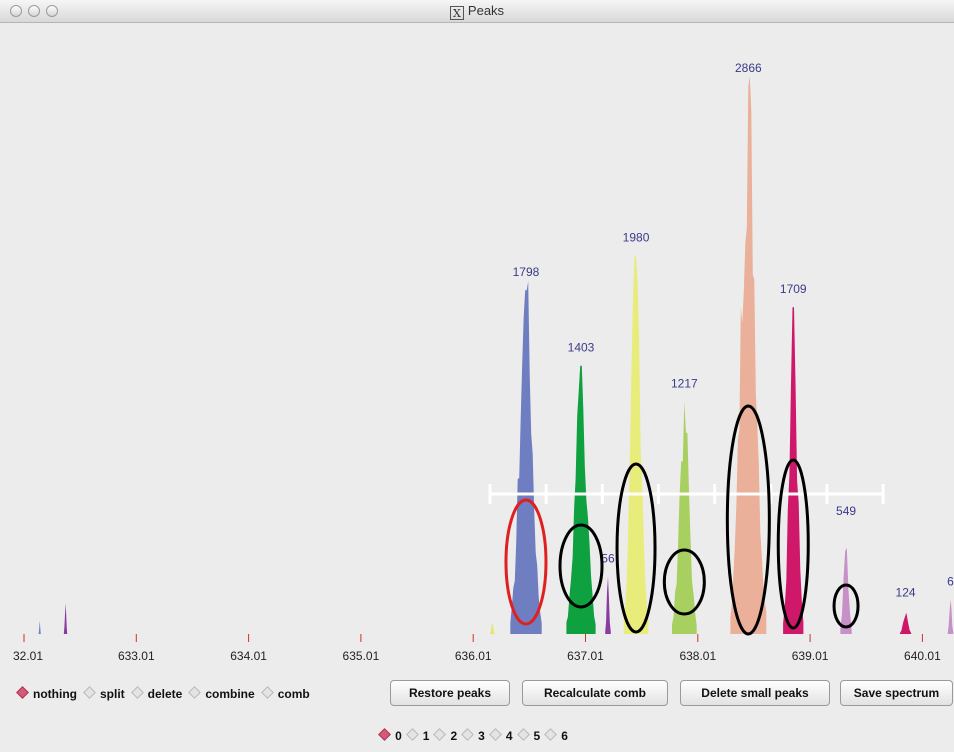 This screenshot has height=752, width=954. What do you see at coordinates (697, 656) in the screenshot?
I see `x-tick-label: 638.01` at bounding box center [697, 656].